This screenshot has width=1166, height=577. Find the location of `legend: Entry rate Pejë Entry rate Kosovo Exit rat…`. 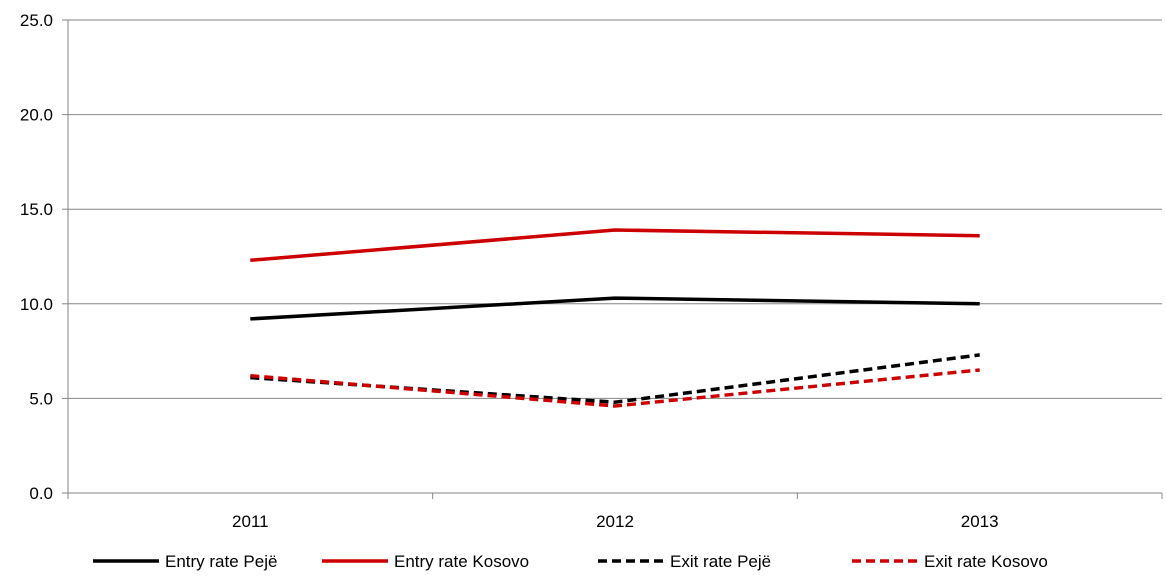

legend: Entry rate Pejë Entry rate Kosovo Exit rat… is located at coordinates (570, 561).